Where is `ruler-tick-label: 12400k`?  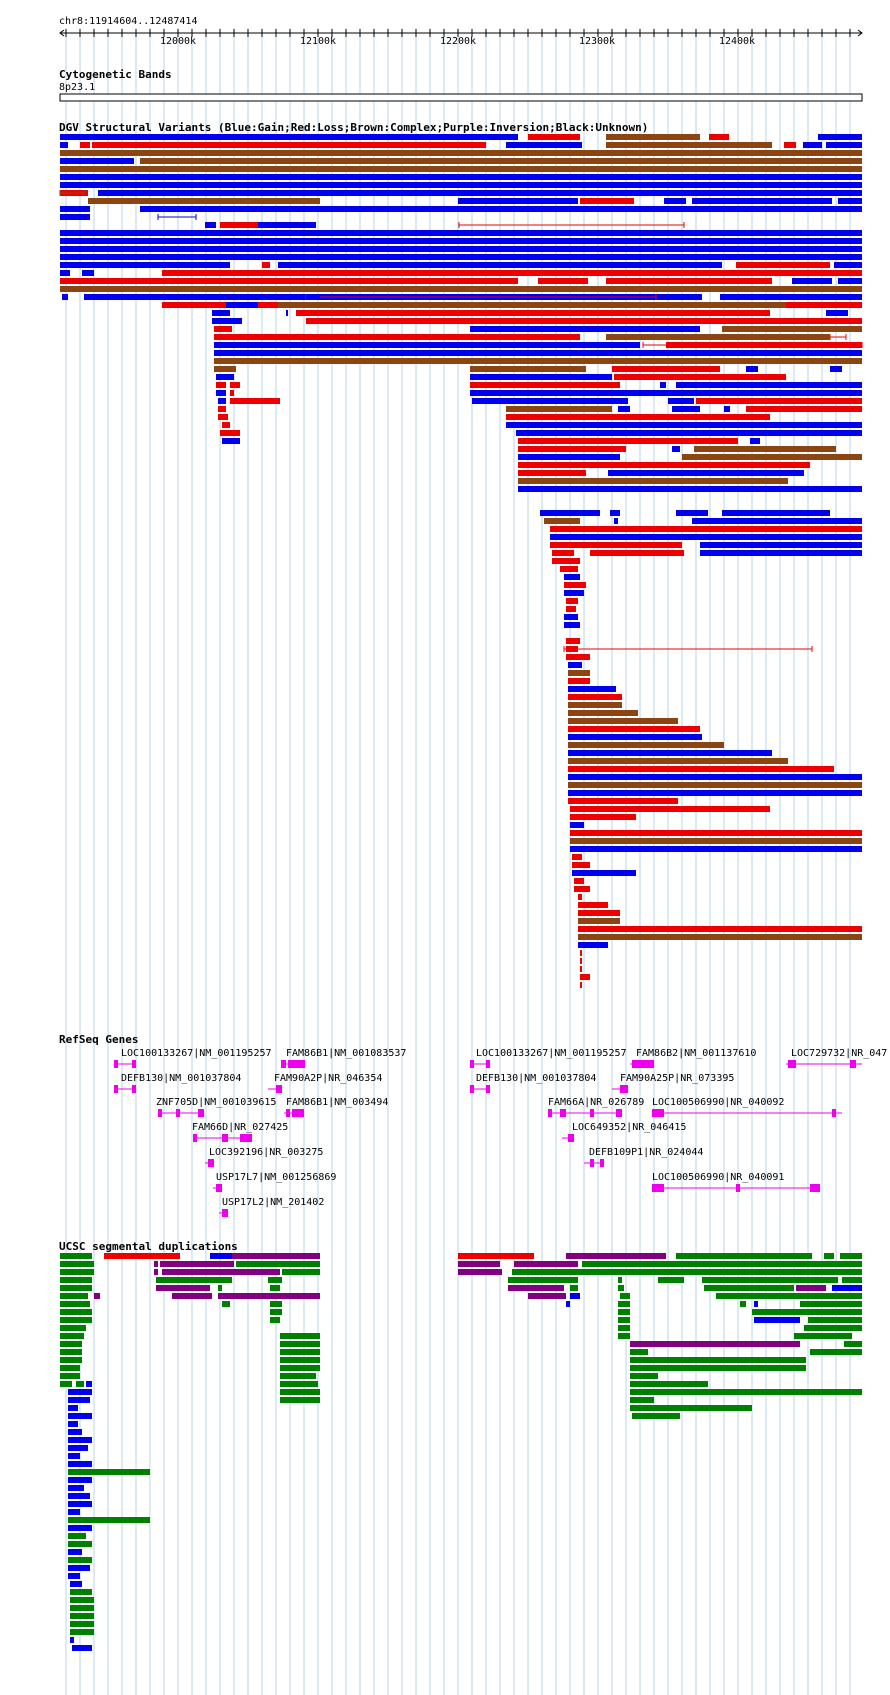
ruler-tick-label: 12400k is located at coordinates (737, 41).